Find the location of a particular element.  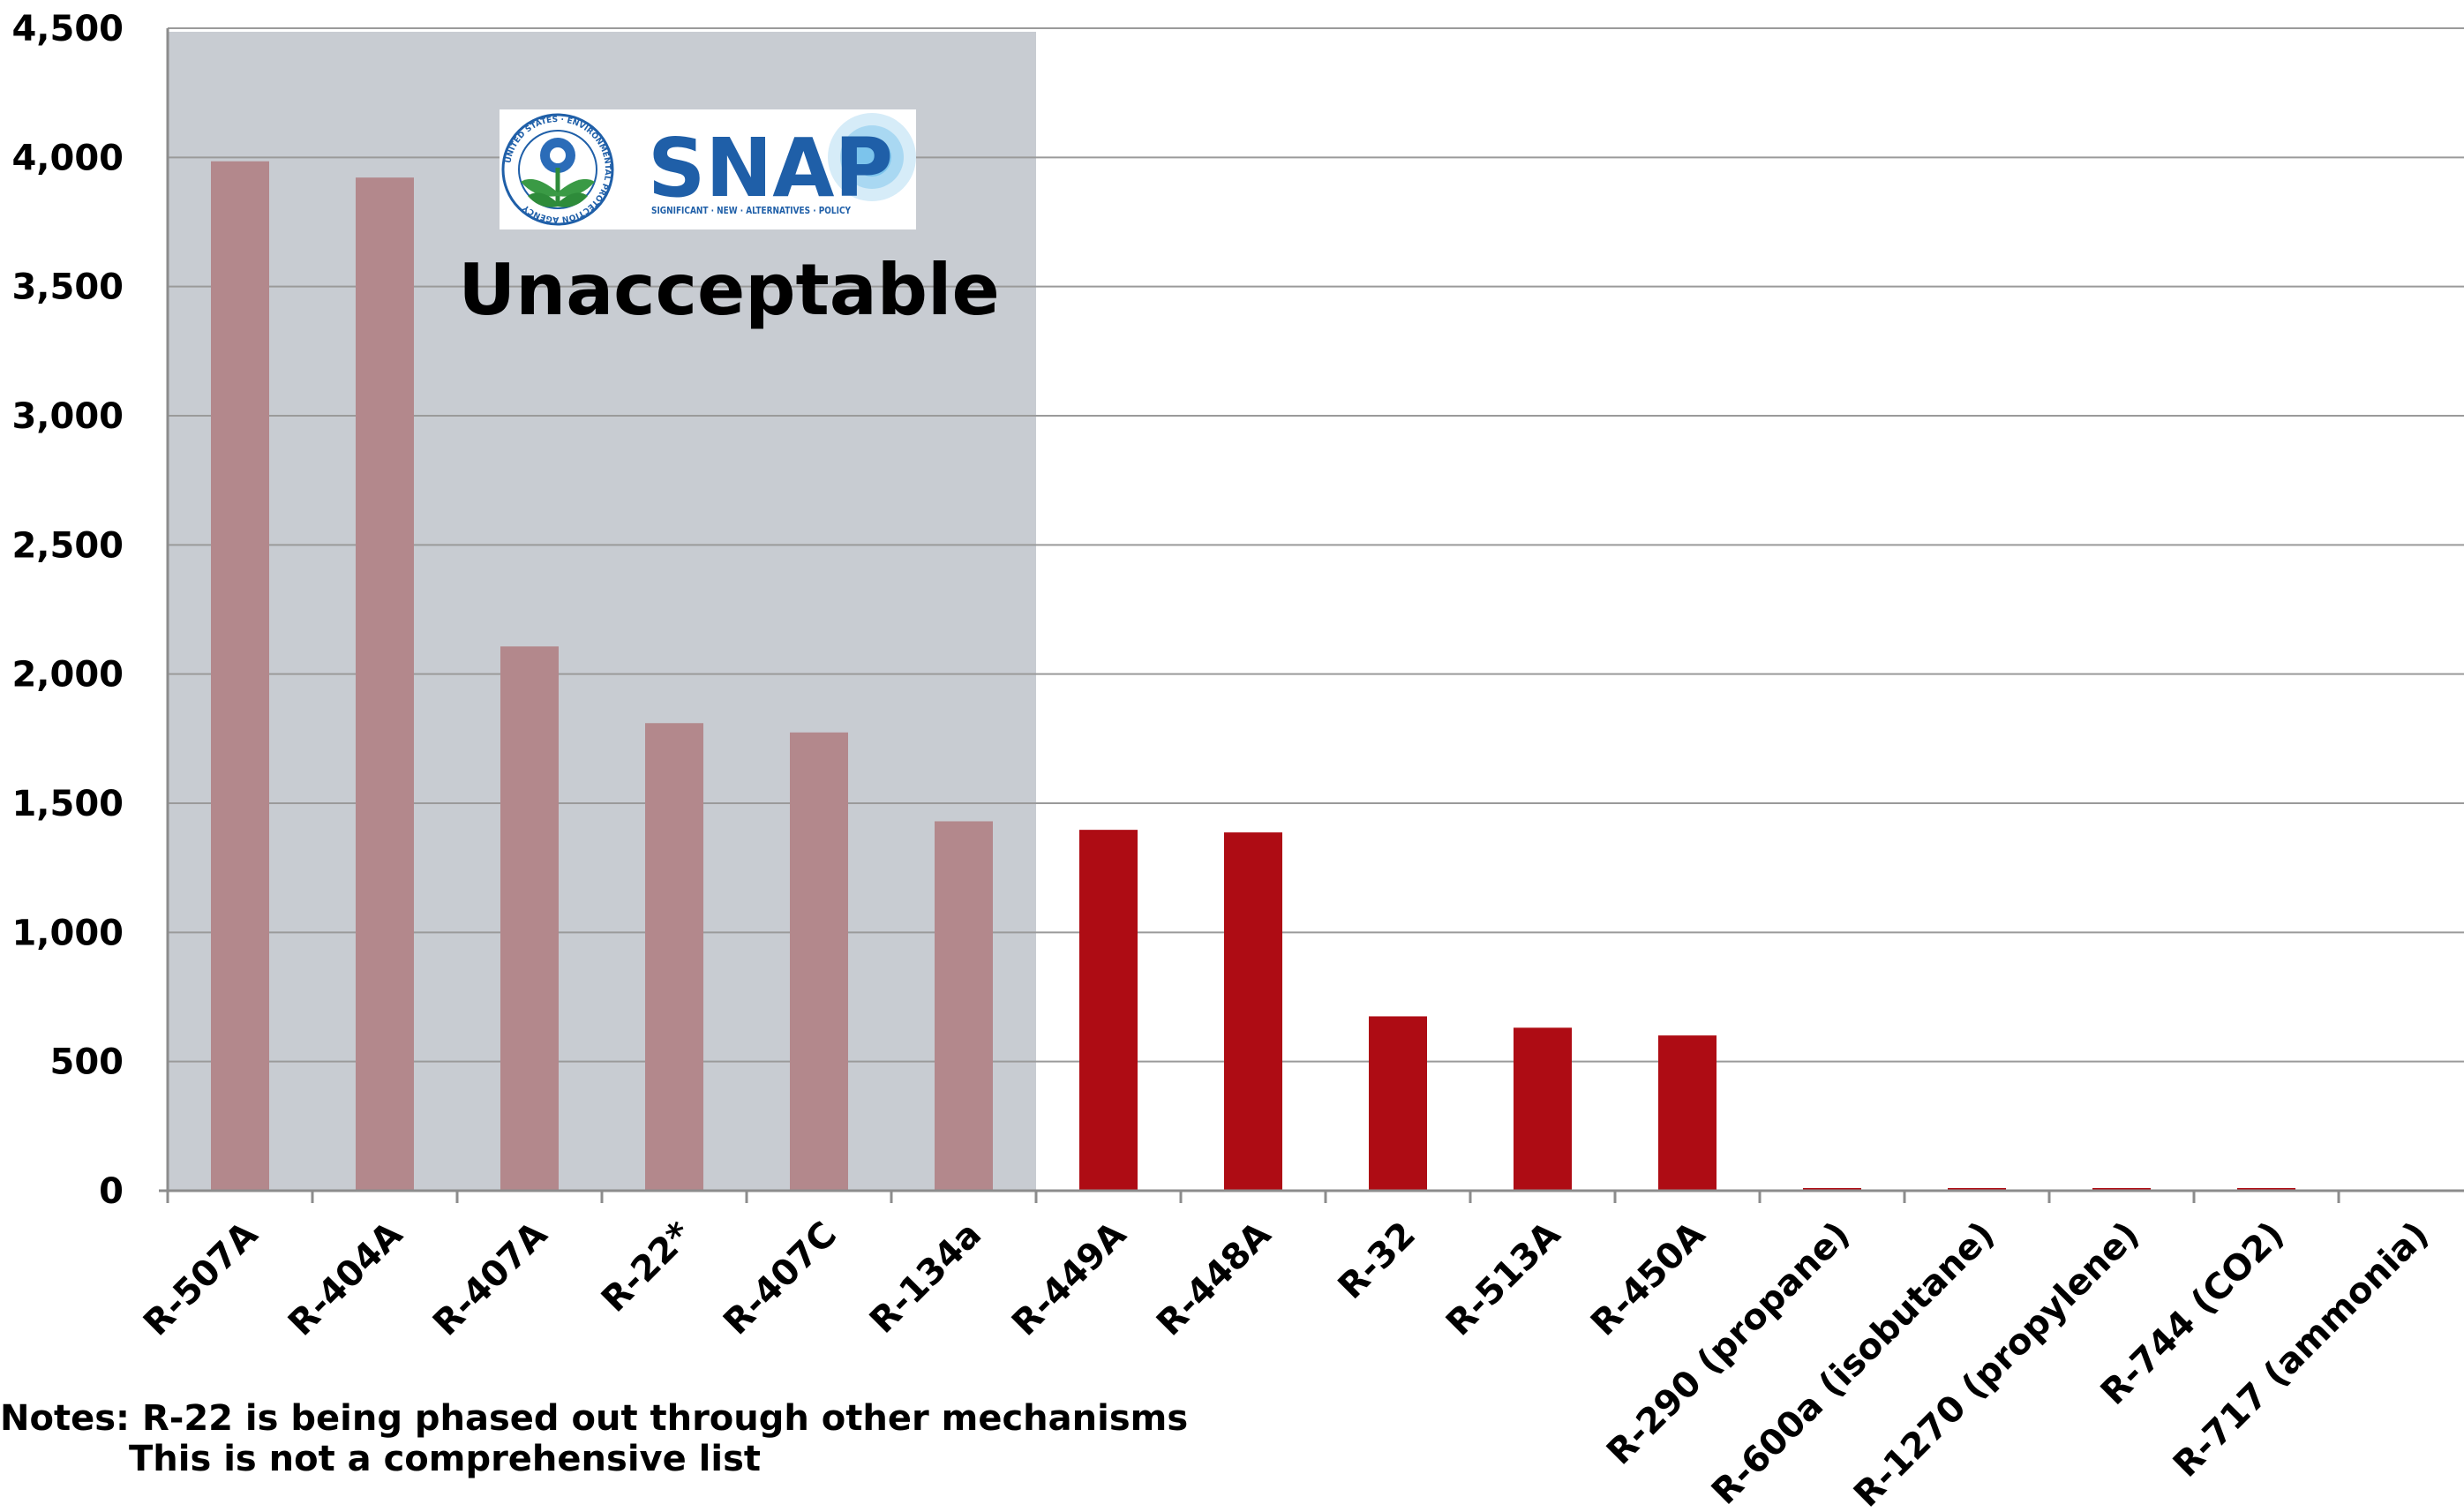

y-tick-label: 0 is located at coordinates (112, 1191).